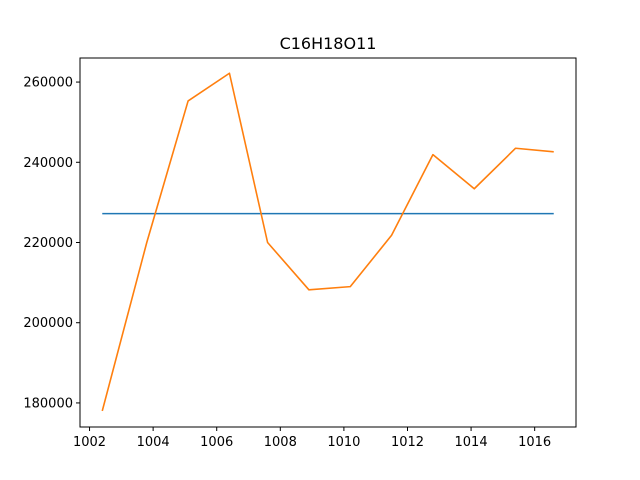  What do you see at coordinates (216, 442) in the screenshot?
I see `x-tick-label: 1006` at bounding box center [216, 442].